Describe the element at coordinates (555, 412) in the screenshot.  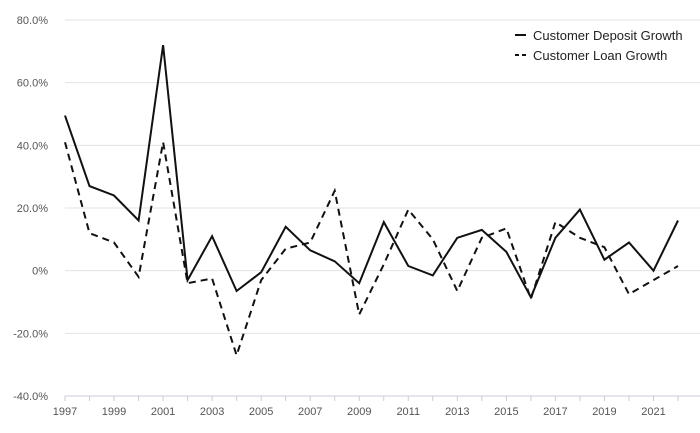
I see `x-tick-label: 2017` at that location.